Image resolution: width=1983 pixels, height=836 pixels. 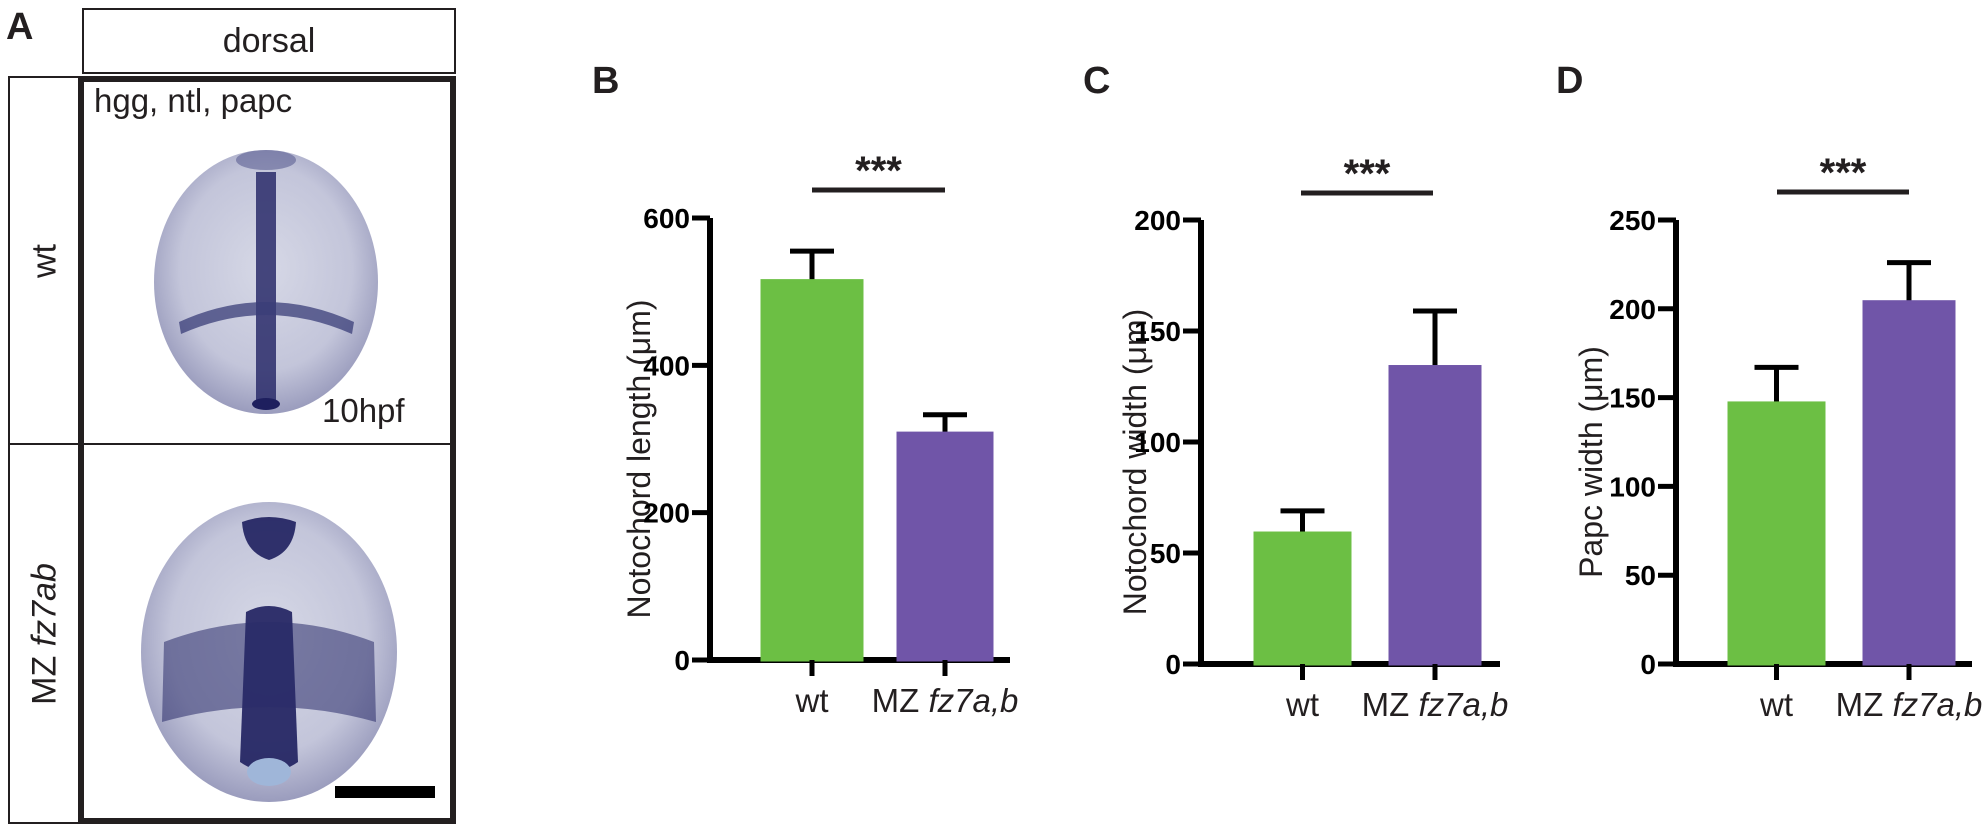 What do you see at coordinates (1591, 462) in the screenshot?
I see `y-axis-title: Papc width (μm)` at bounding box center [1591, 462].